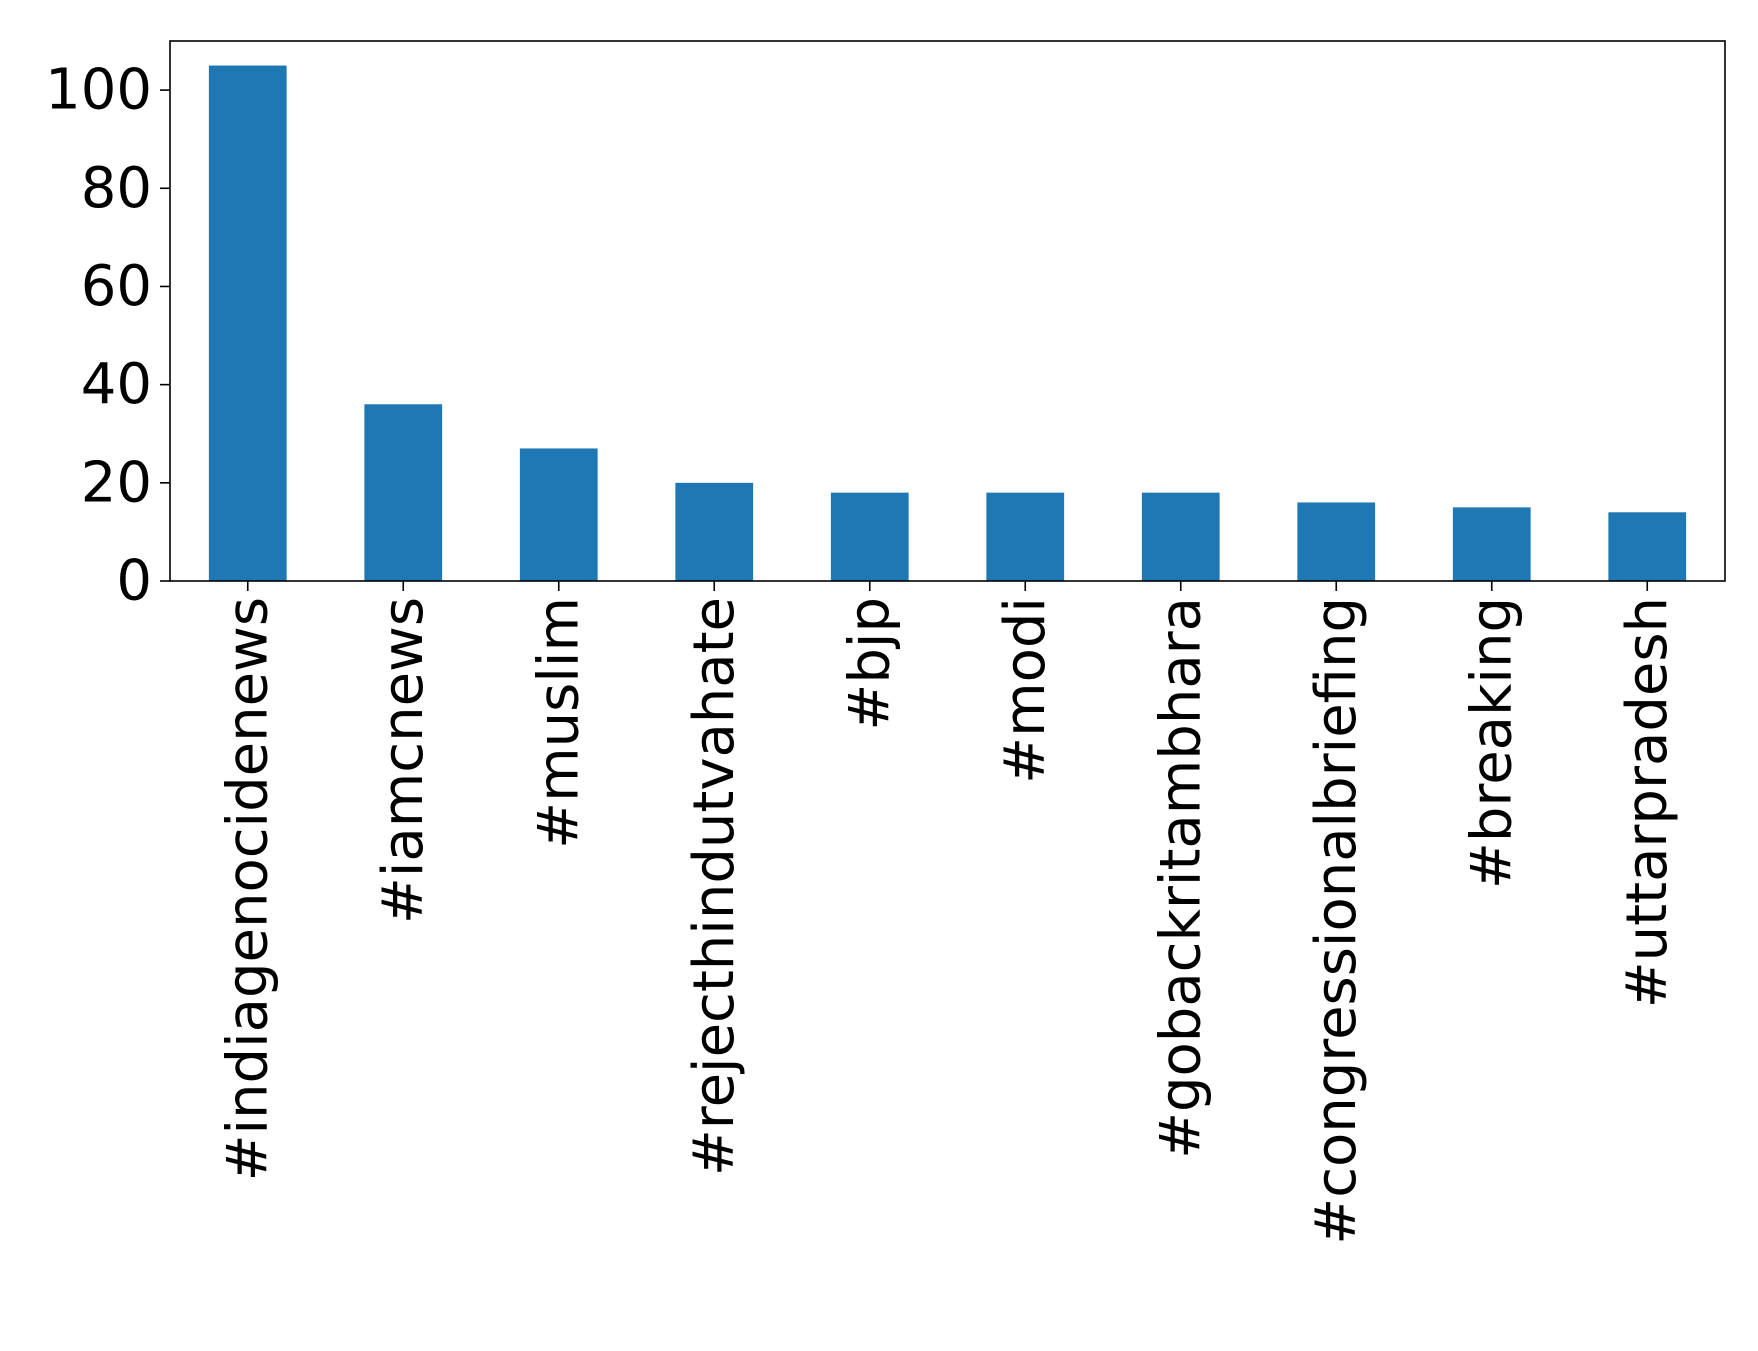 The image size is (1758, 1351). Describe the element at coordinates (98, 90) in the screenshot. I see `y-tick-label: 100` at that location.